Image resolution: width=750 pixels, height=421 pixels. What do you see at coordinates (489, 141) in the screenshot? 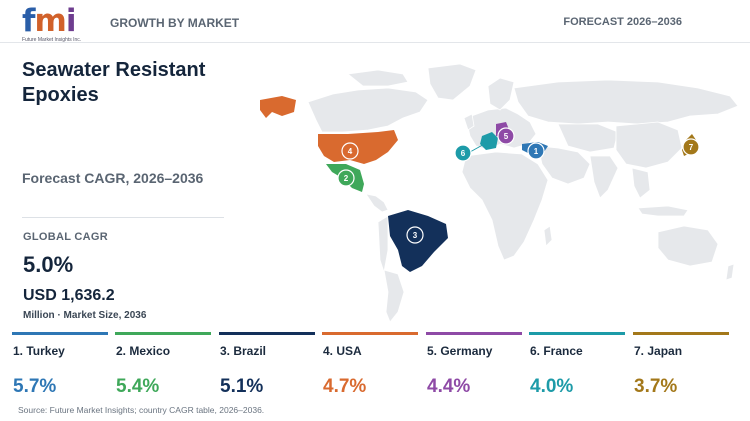
I see `country-france` at bounding box center [489, 141].